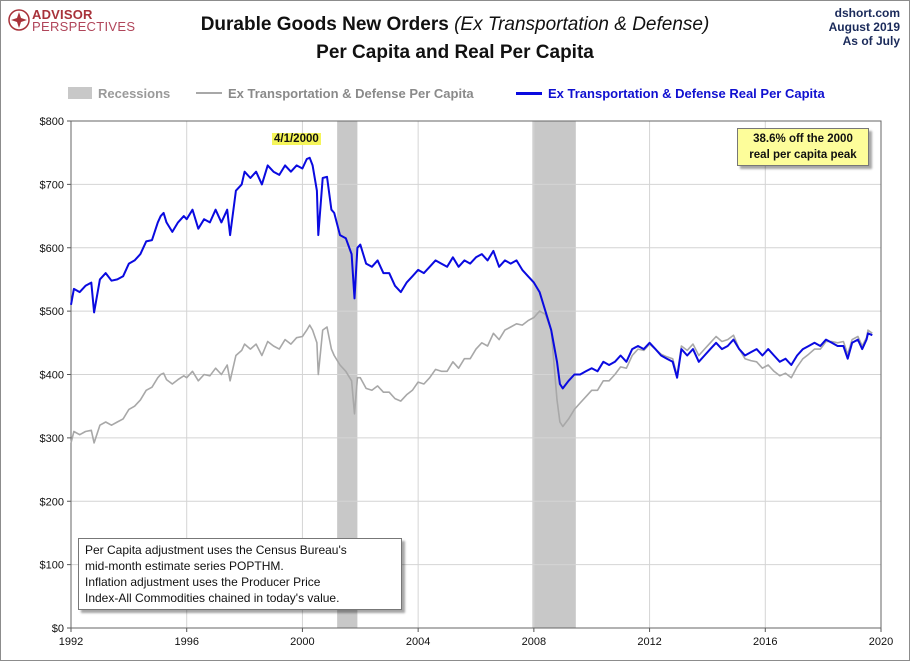 This screenshot has width=910, height=661. What do you see at coordinates (71, 642) in the screenshot?
I see `x-tick-label-0: 1992` at bounding box center [71, 642].